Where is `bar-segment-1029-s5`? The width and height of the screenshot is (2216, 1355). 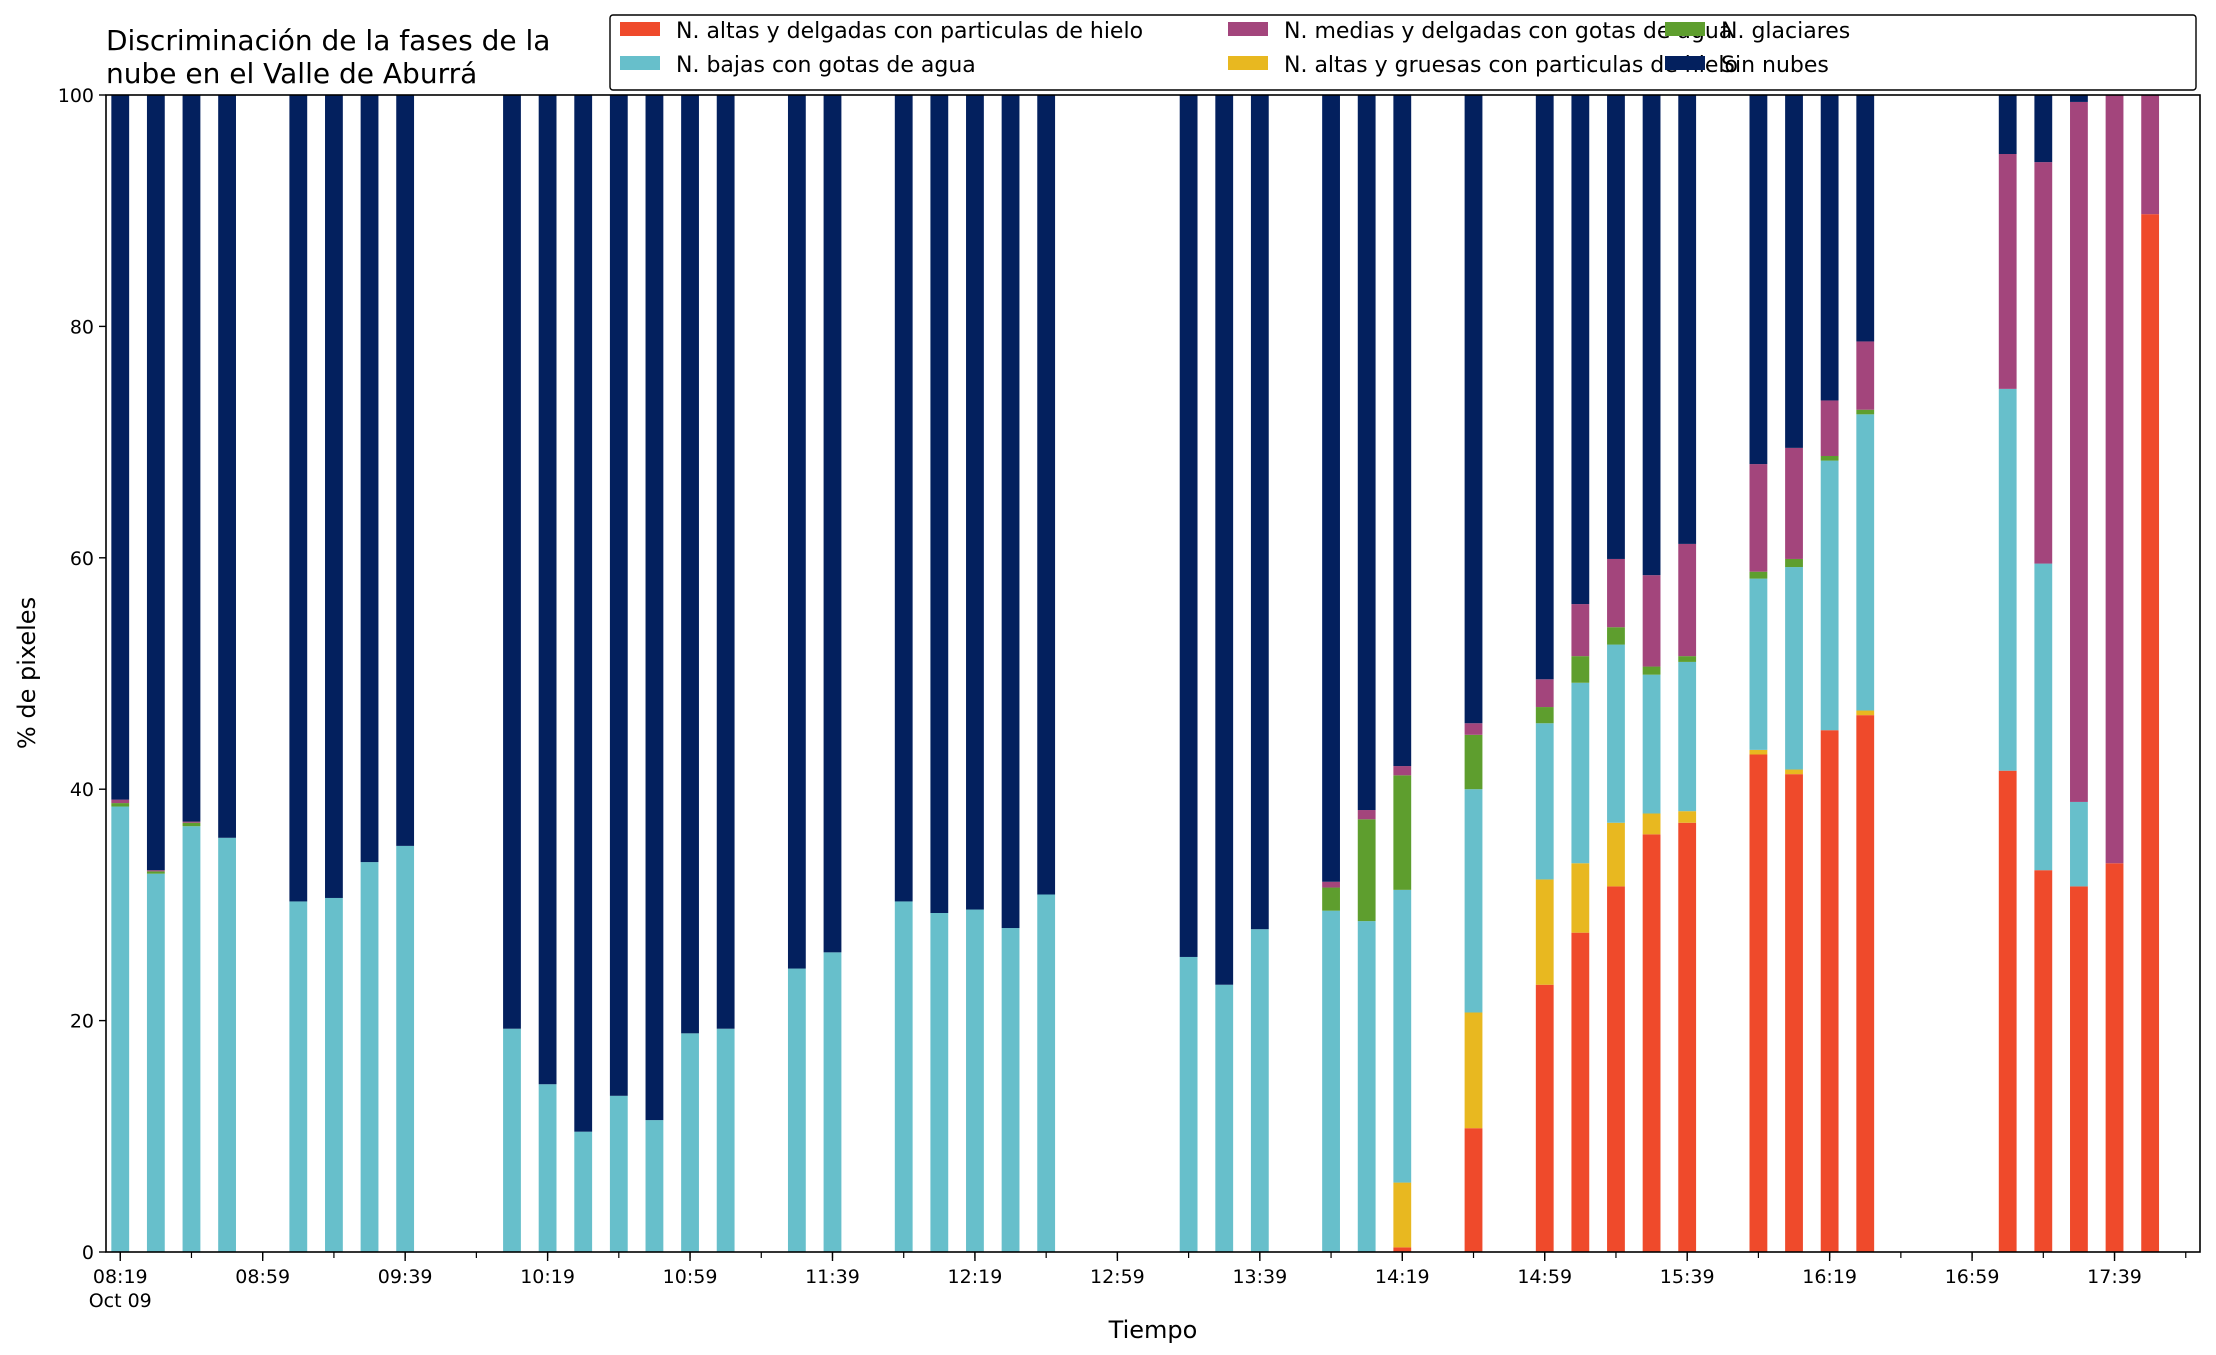
bar-segment-1029-s5 is located at coordinates (583, 613).